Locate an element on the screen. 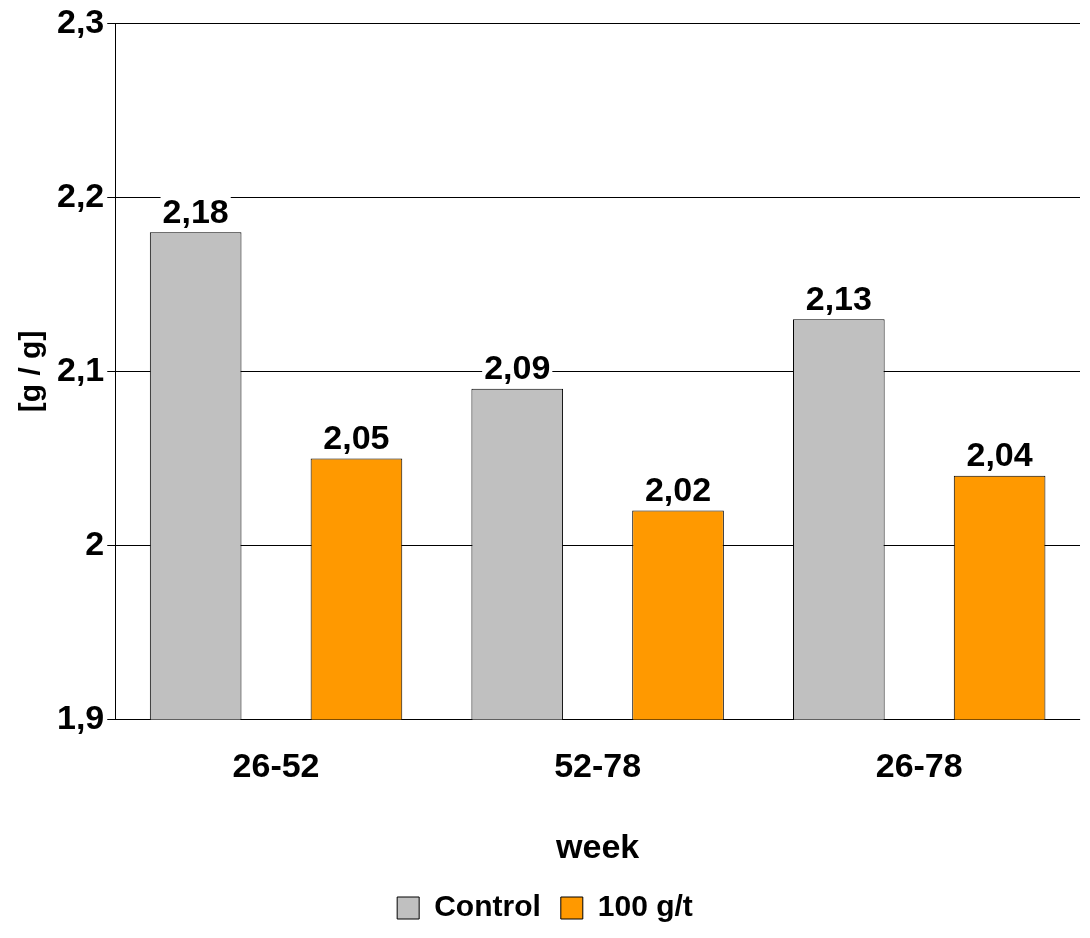 The image size is (1090, 938). x-tick-label: 52-78 is located at coordinates (598, 765).